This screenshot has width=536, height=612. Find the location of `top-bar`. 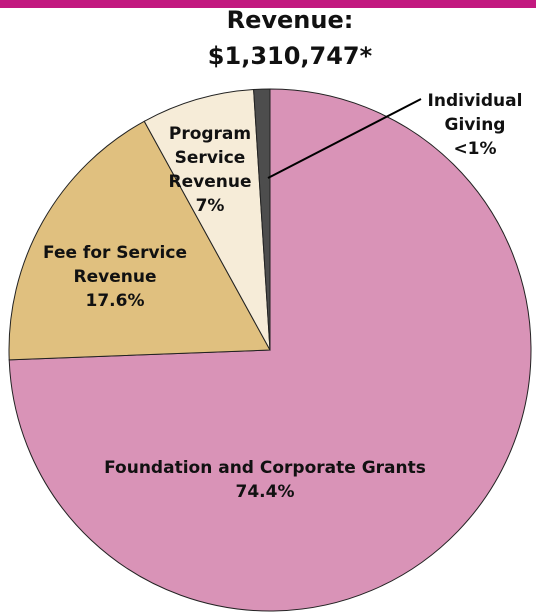

top-bar is located at coordinates (268, 4).